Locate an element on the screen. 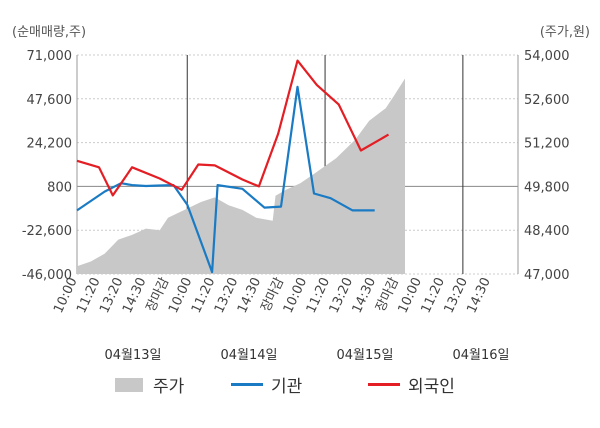 The height and width of the screenshot is (428, 600). date-label: 04월15일 is located at coordinates (364, 355).